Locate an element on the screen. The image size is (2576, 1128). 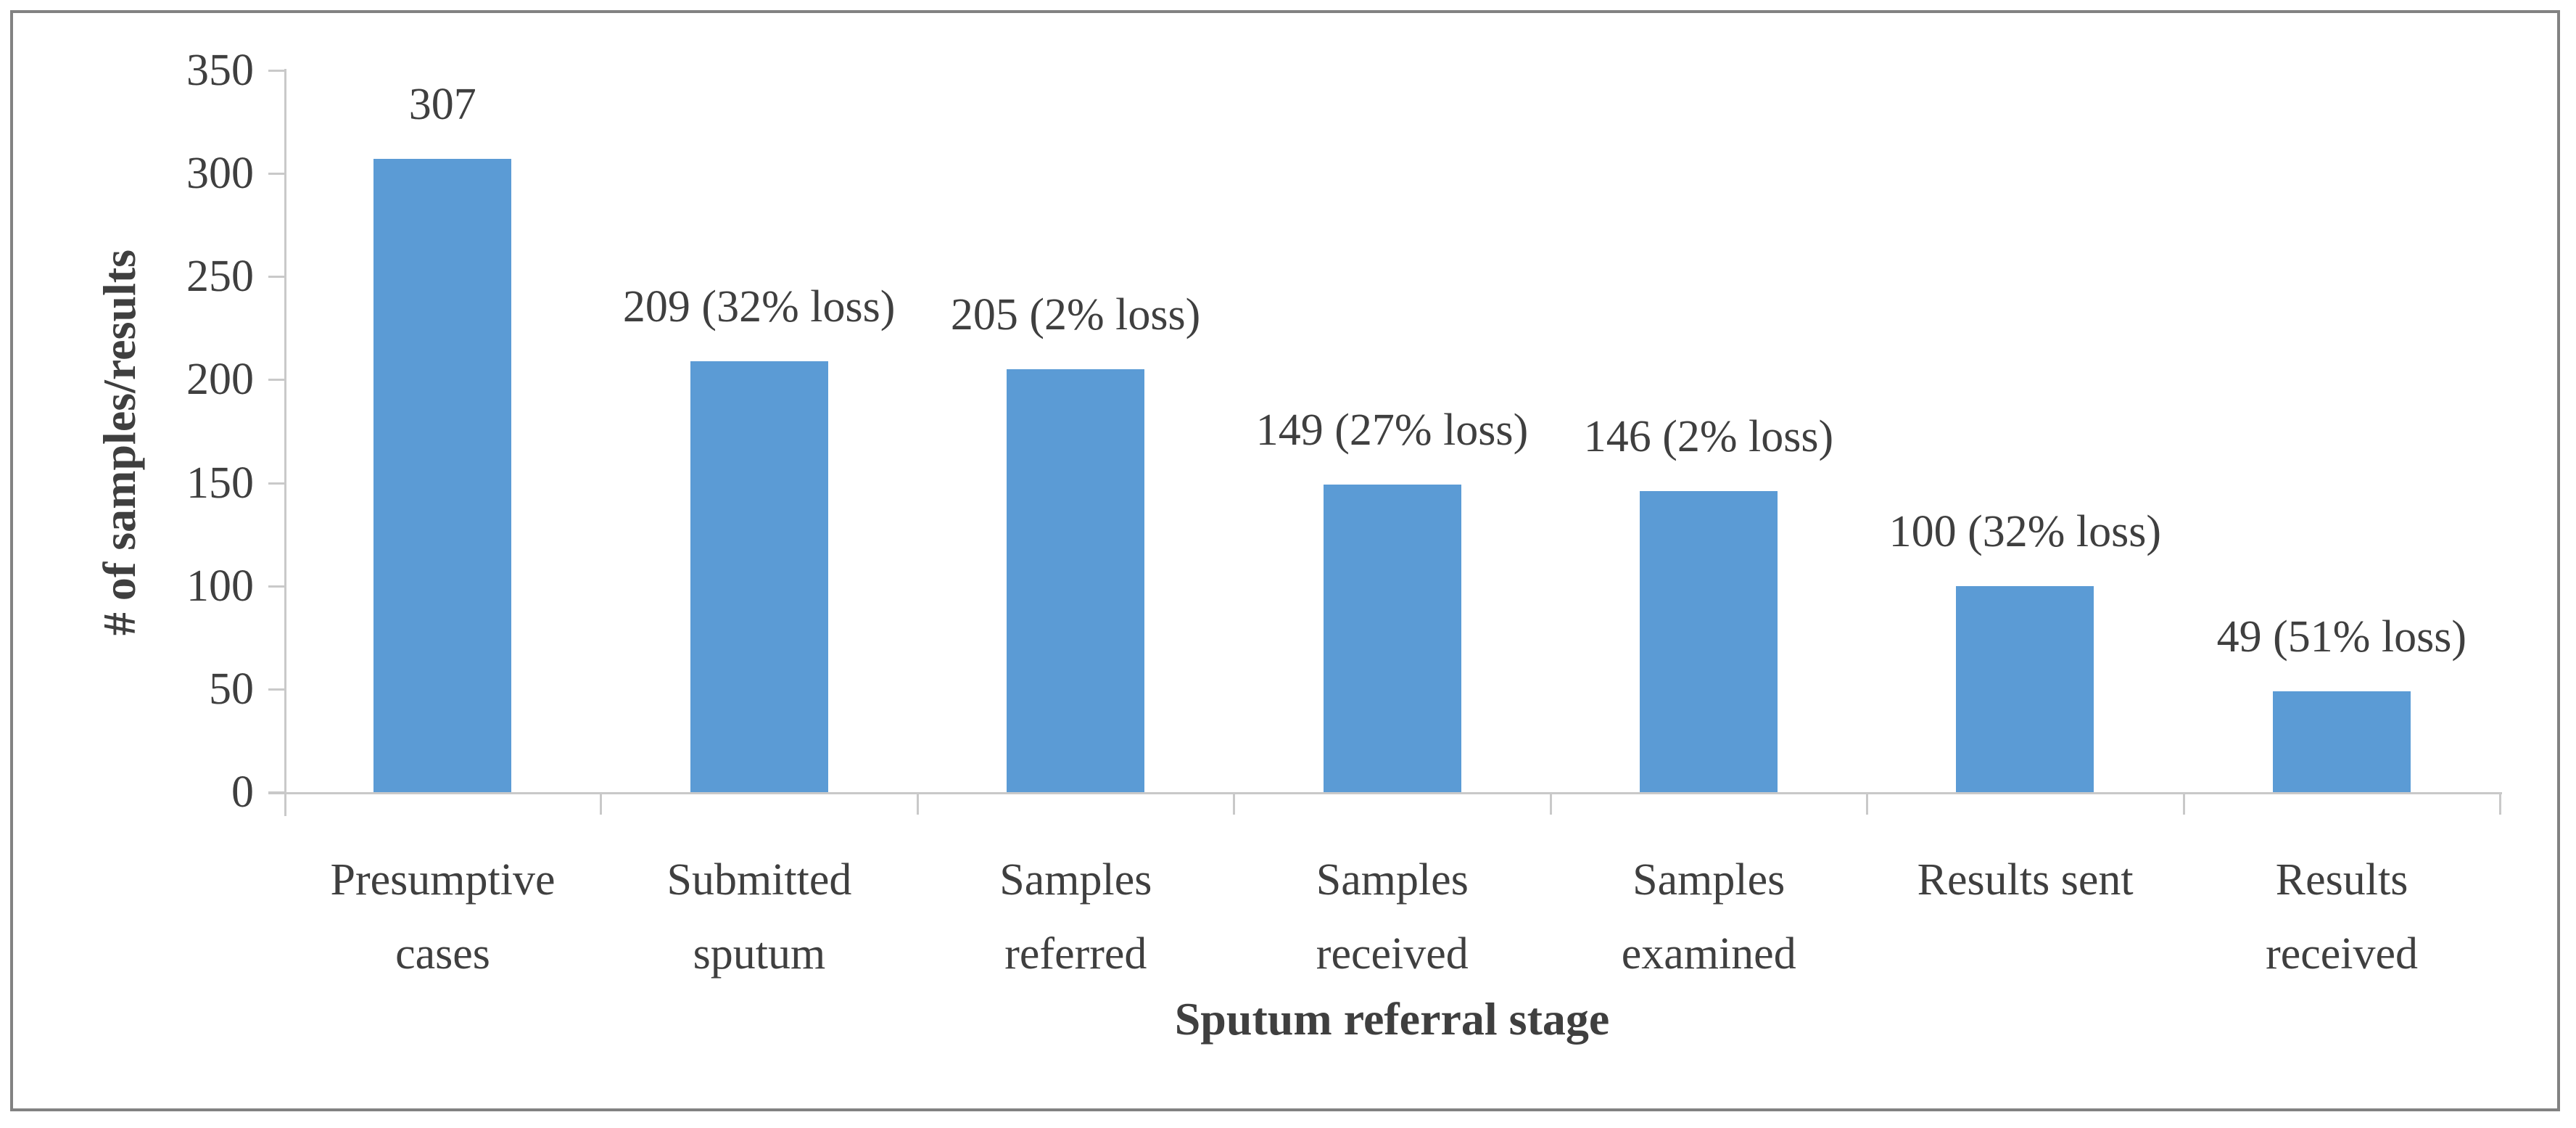
bar-data-label: 146 (2% loss) is located at coordinates (1708, 436).